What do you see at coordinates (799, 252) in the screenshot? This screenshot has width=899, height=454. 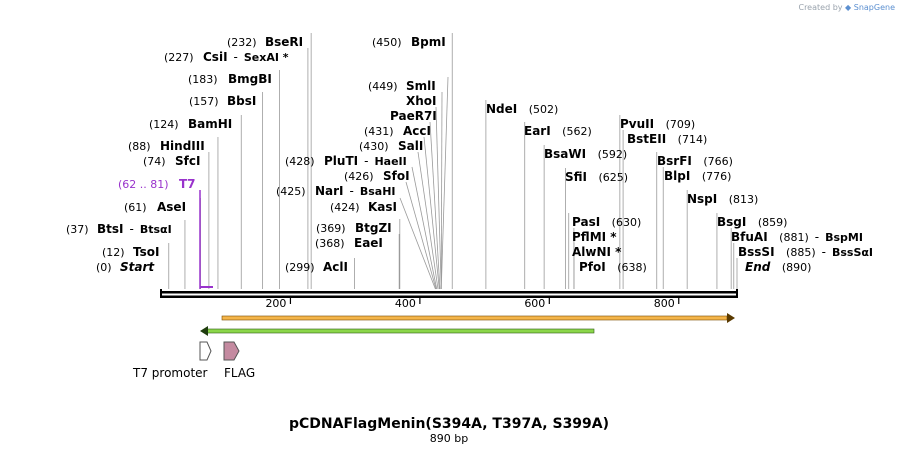 I see `site-pos-bsssi: (885)` at bounding box center [799, 252].